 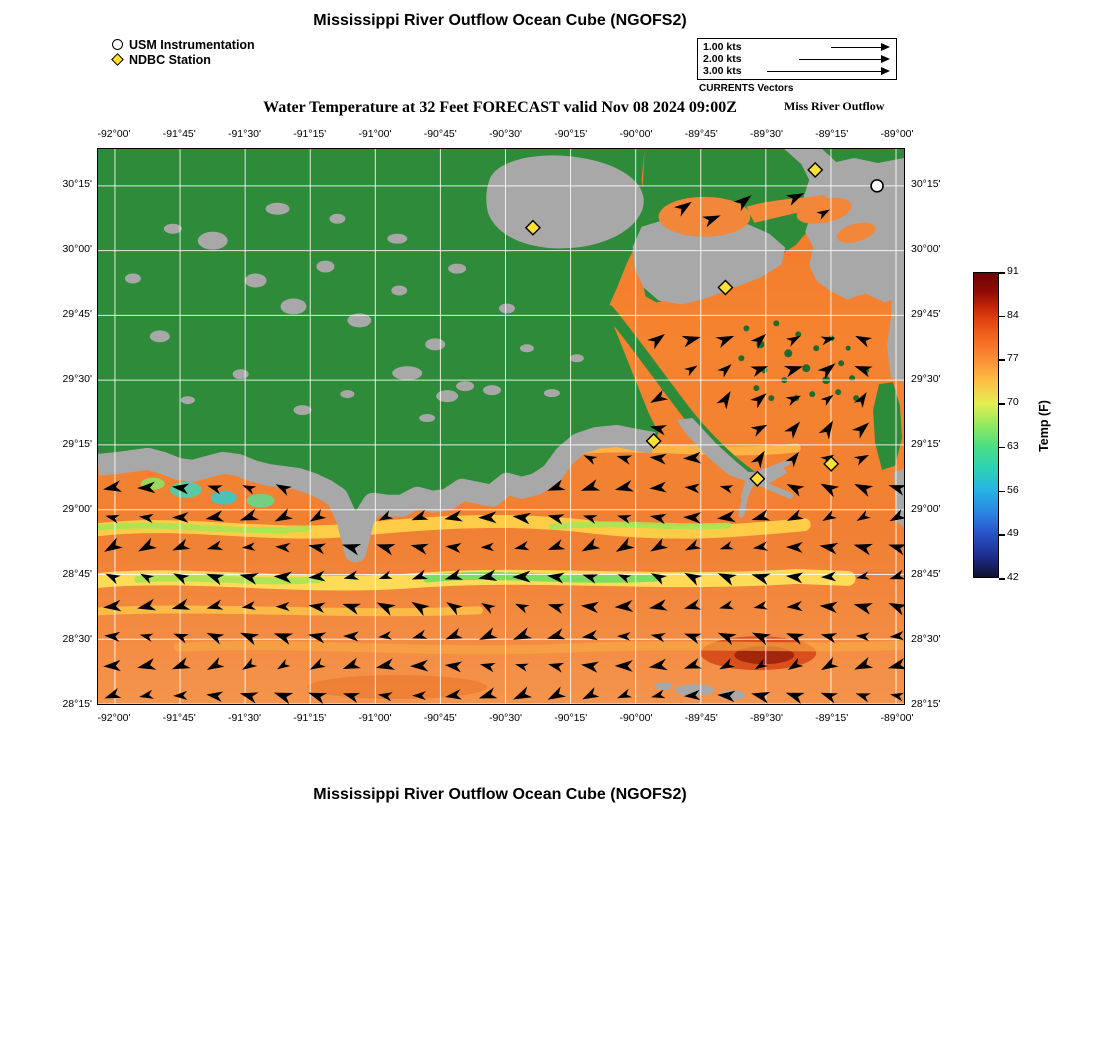 I want to click on y-tick-label-right: 30°00', so click(x=926, y=249).